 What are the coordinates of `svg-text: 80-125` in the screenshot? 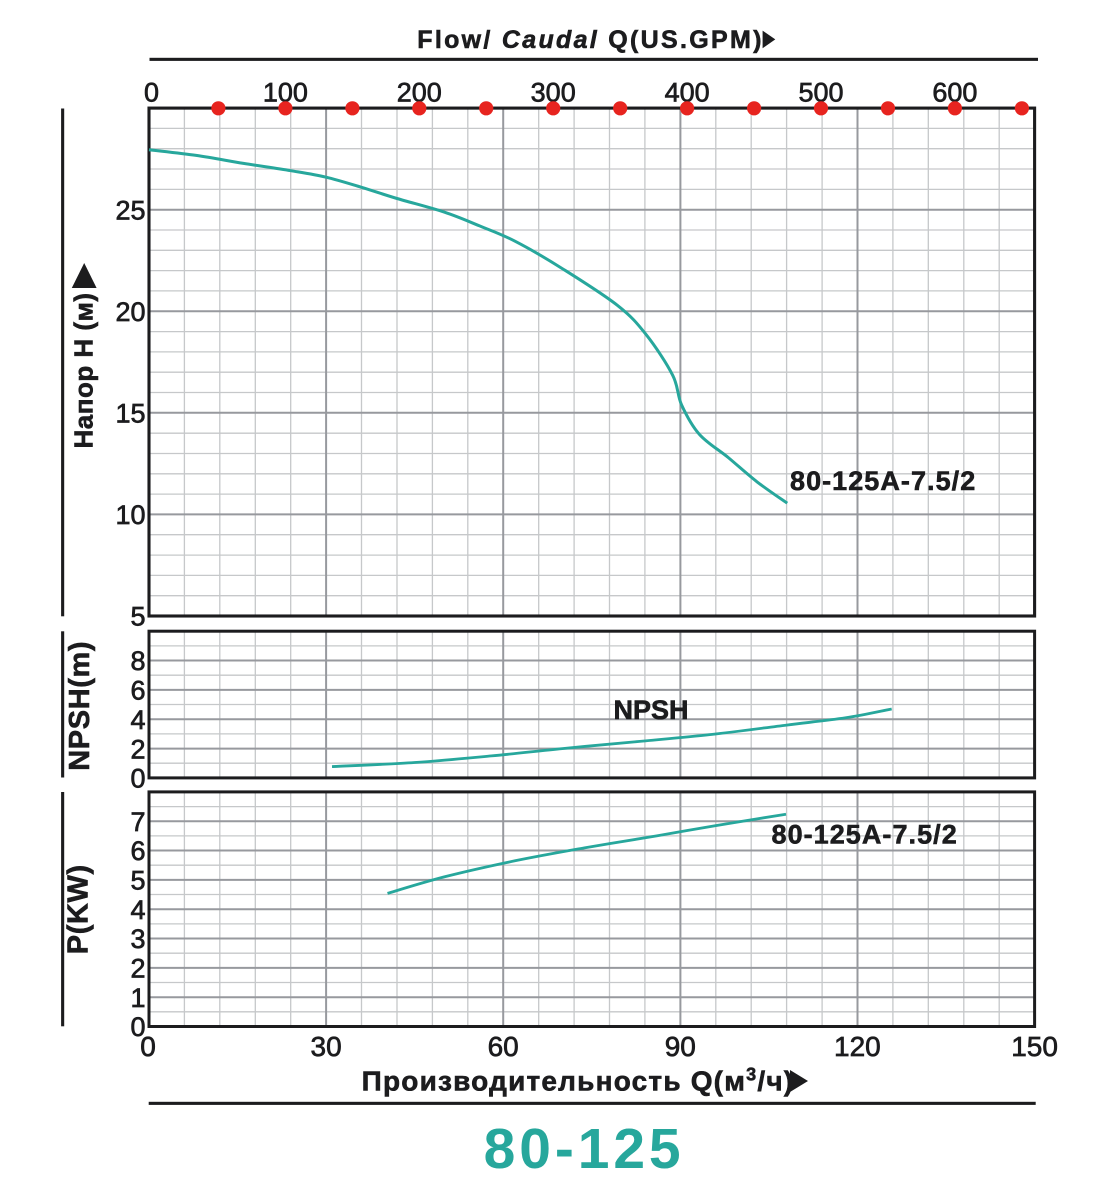 It's located at (584, 1149).